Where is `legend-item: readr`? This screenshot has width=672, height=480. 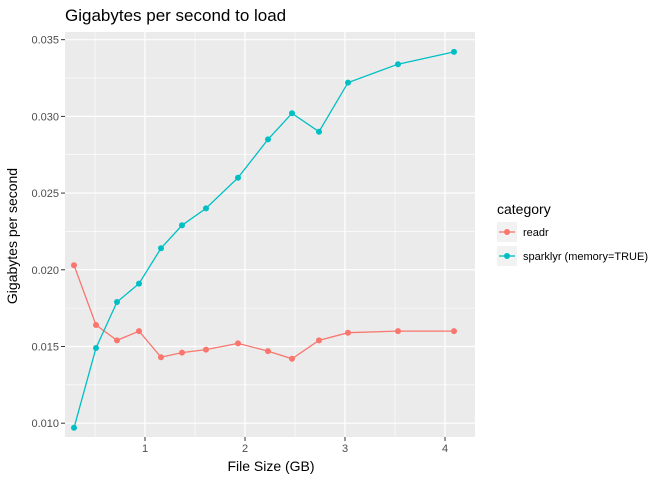
legend-item: readr is located at coordinates (523, 232).